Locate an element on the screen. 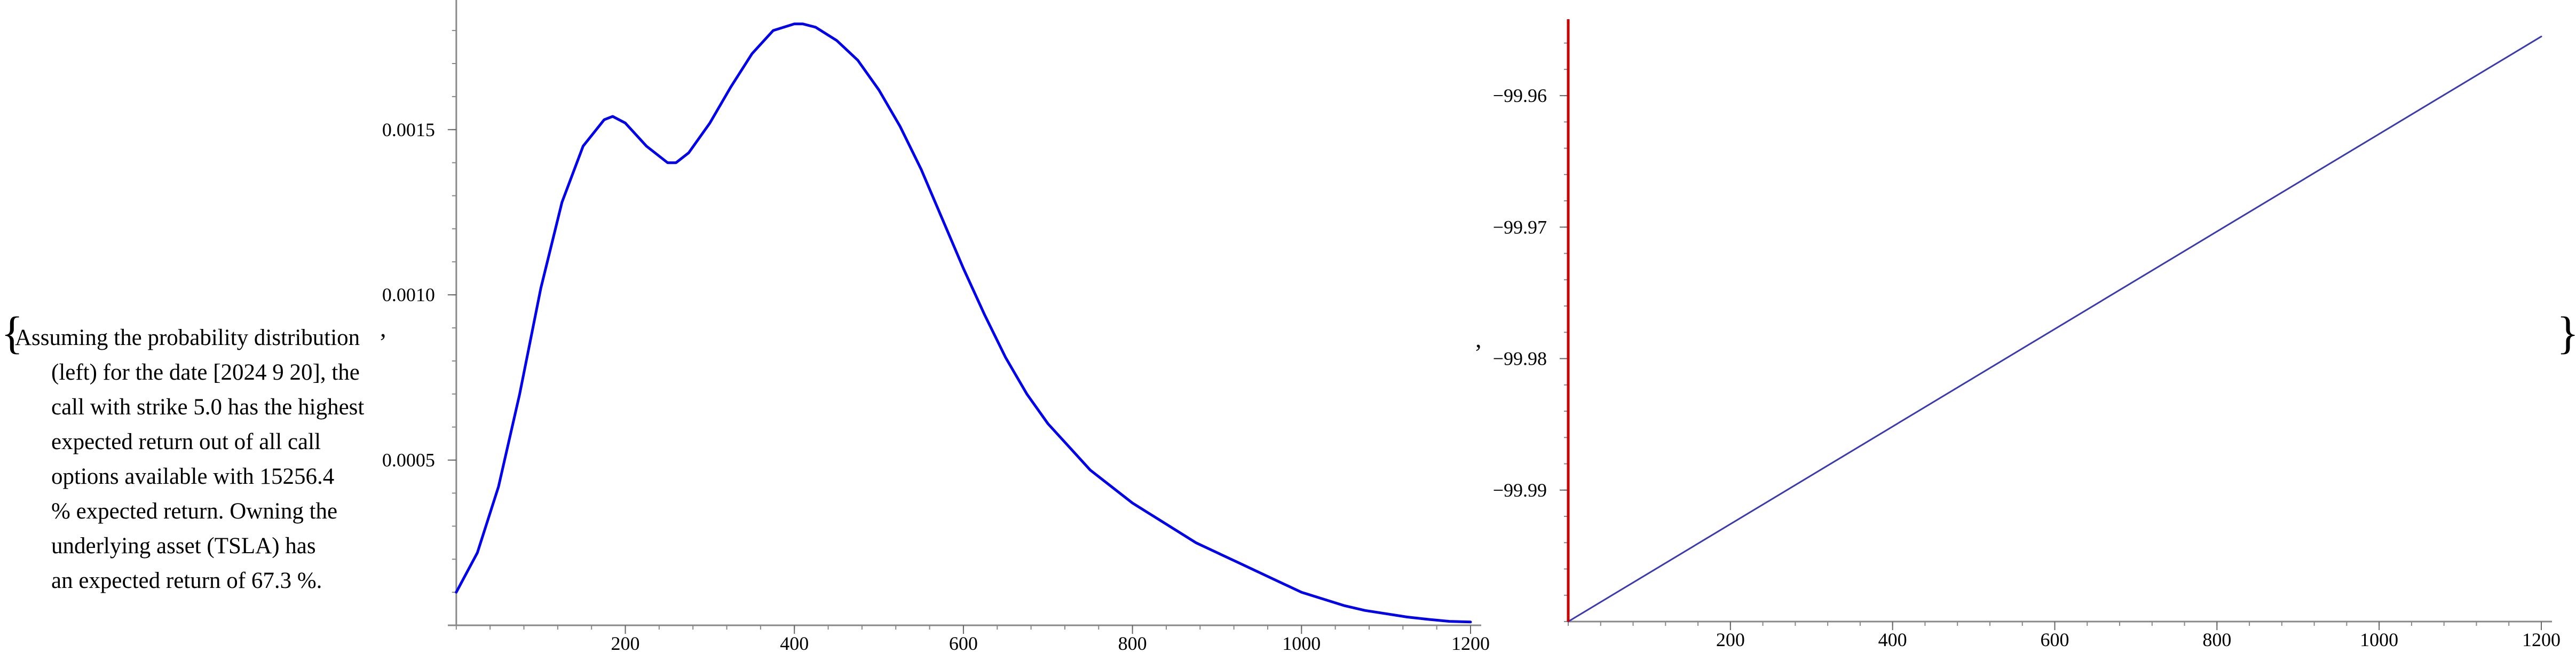 Image resolution: width=2576 pixels, height=652 pixels. close-brace: } is located at coordinates (2566, 333).